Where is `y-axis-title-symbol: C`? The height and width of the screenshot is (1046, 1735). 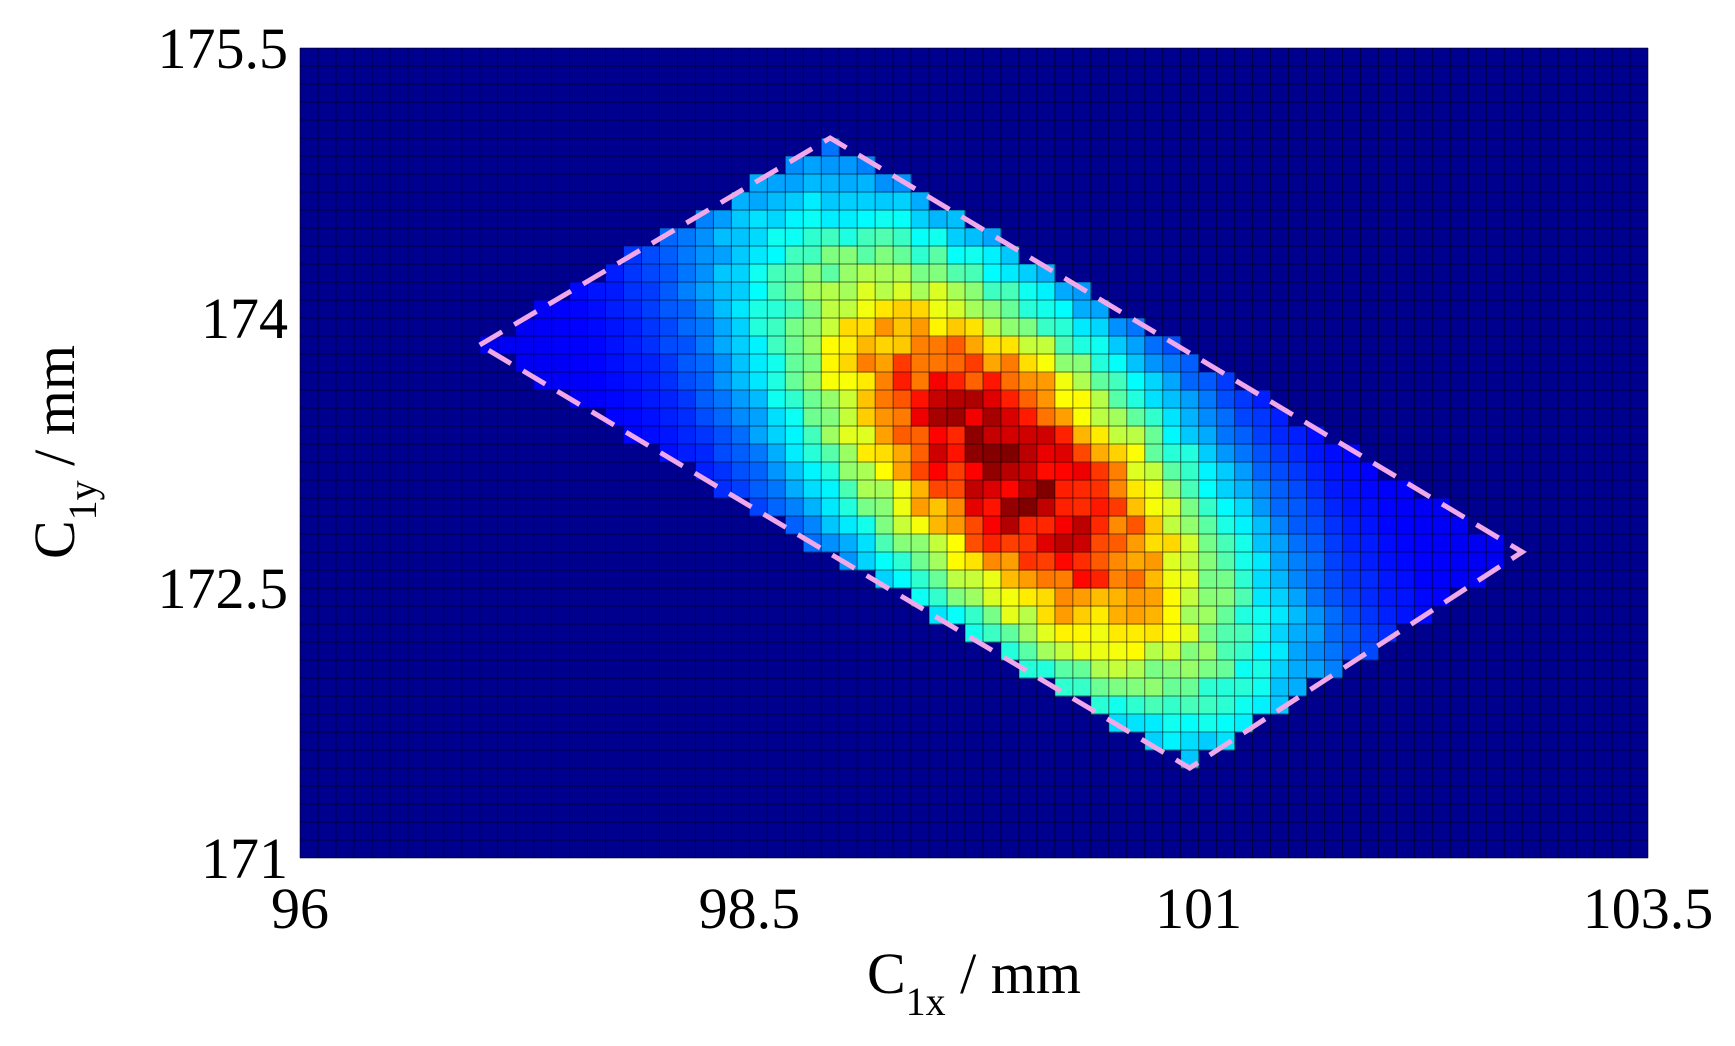 y-axis-title-symbol: C is located at coordinates (54, 539).